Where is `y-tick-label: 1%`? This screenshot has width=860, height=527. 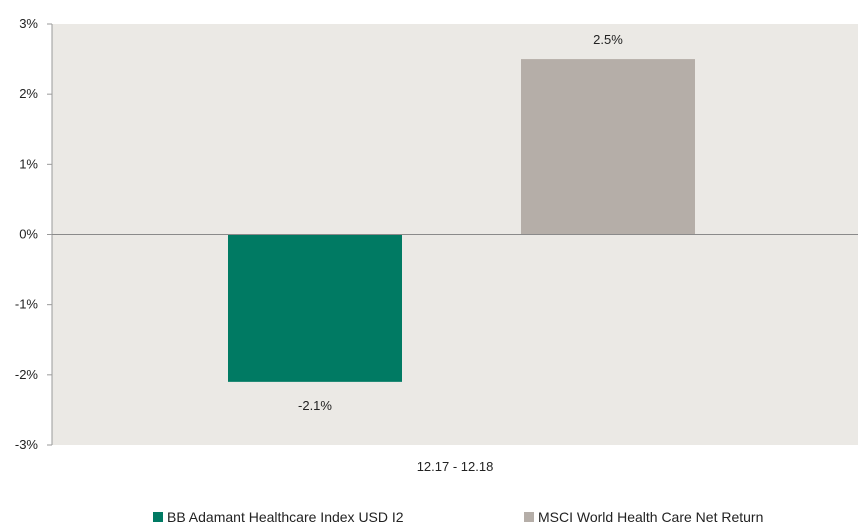
y-tick-label: 1% is located at coordinates (28, 163).